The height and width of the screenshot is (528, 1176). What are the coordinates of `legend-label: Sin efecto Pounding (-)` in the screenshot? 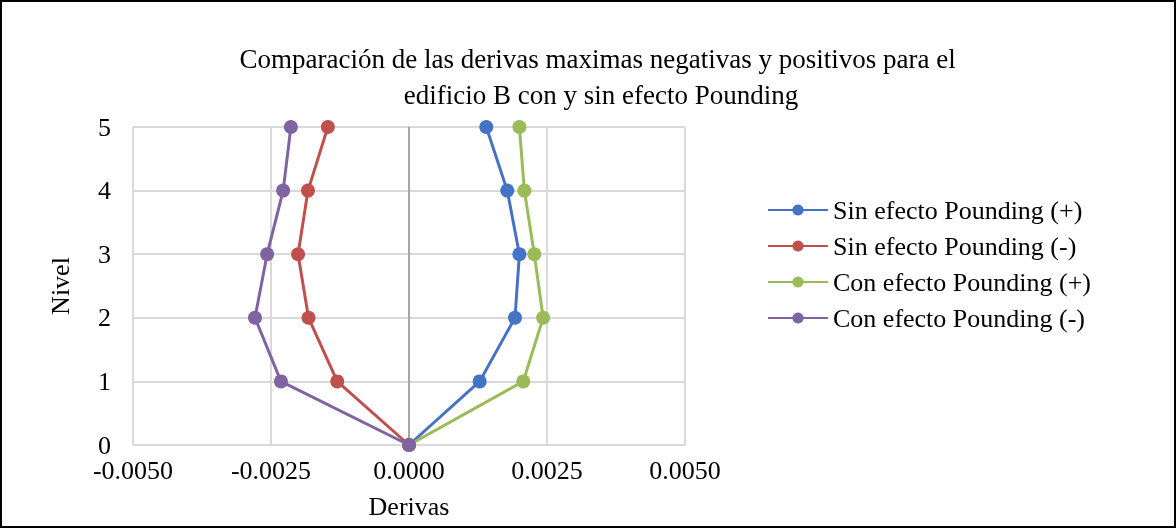 It's located at (955, 246).